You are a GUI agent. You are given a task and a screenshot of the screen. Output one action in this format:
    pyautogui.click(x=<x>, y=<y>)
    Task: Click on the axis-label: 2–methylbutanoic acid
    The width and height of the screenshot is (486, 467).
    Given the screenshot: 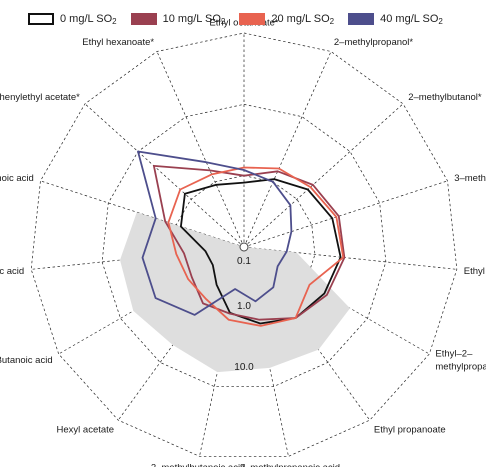 What is the action you would take?
    pyautogui.click(x=198, y=465)
    